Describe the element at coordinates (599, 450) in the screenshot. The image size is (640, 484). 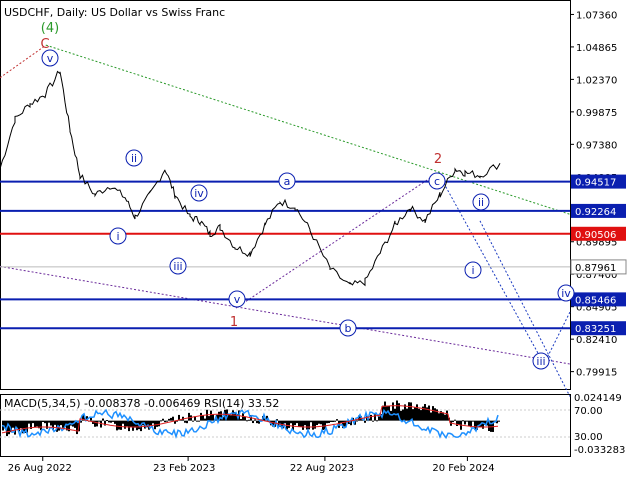
I see `indicator-axis-label-4: -0.033283` at that location.